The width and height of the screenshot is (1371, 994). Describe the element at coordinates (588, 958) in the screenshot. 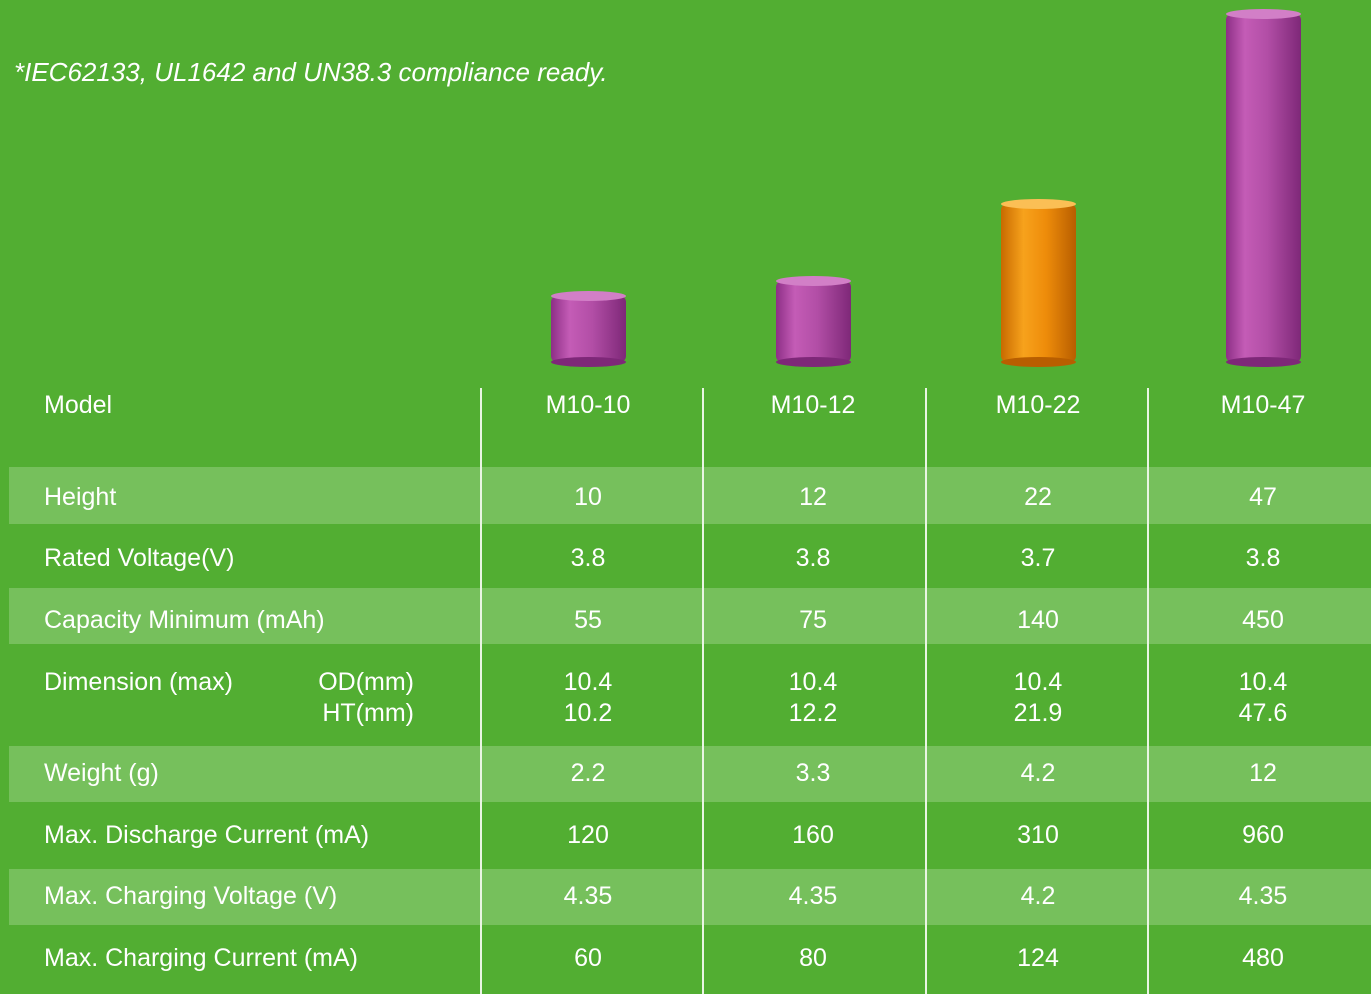

I see `cell-value: 60` at that location.